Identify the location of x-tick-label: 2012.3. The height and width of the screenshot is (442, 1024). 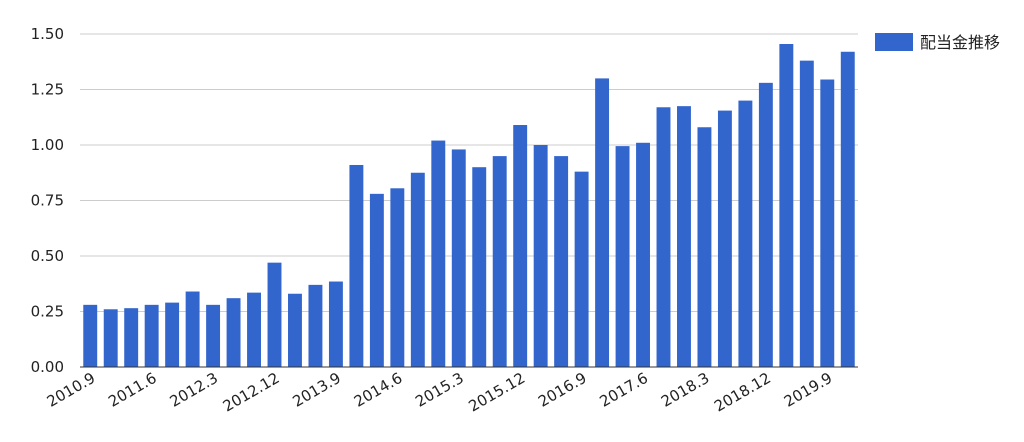
(194, 390).